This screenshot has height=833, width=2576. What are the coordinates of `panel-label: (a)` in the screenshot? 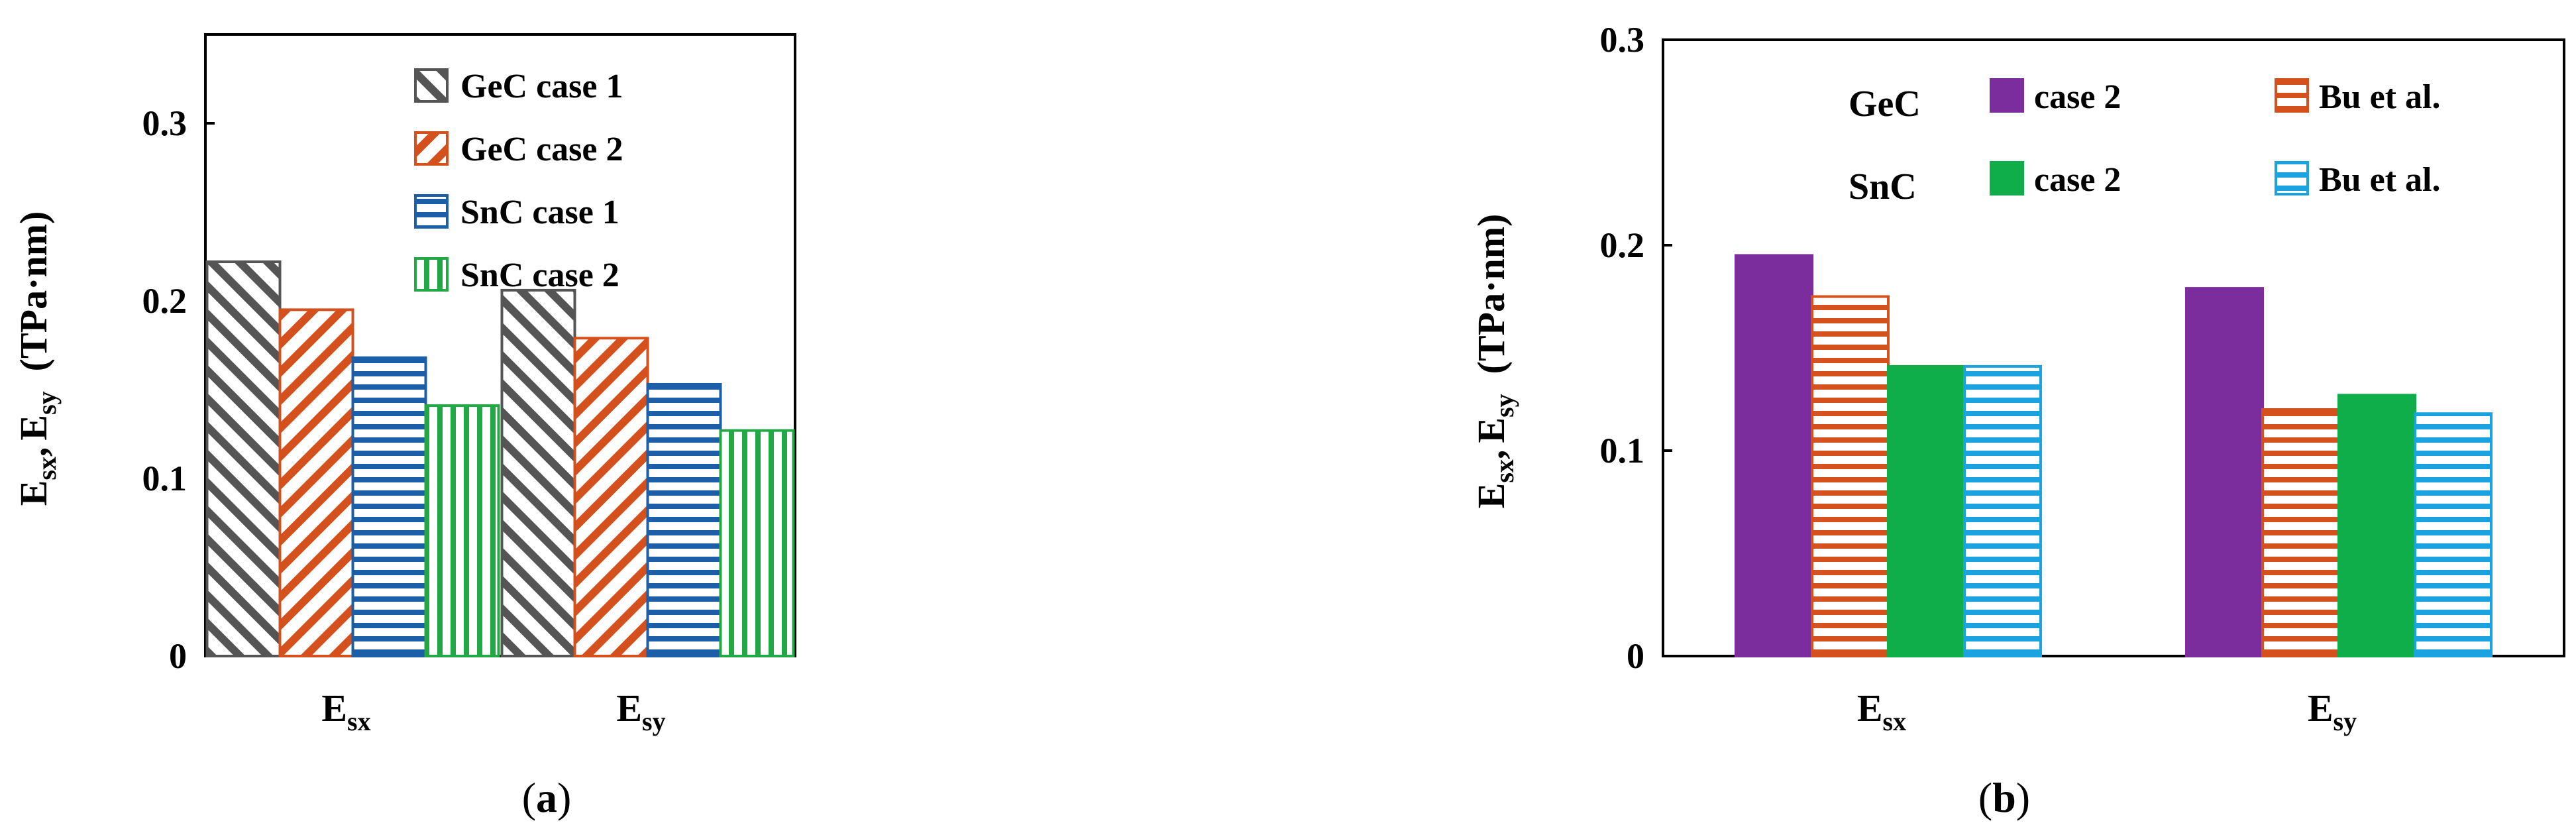 It's located at (547, 797).